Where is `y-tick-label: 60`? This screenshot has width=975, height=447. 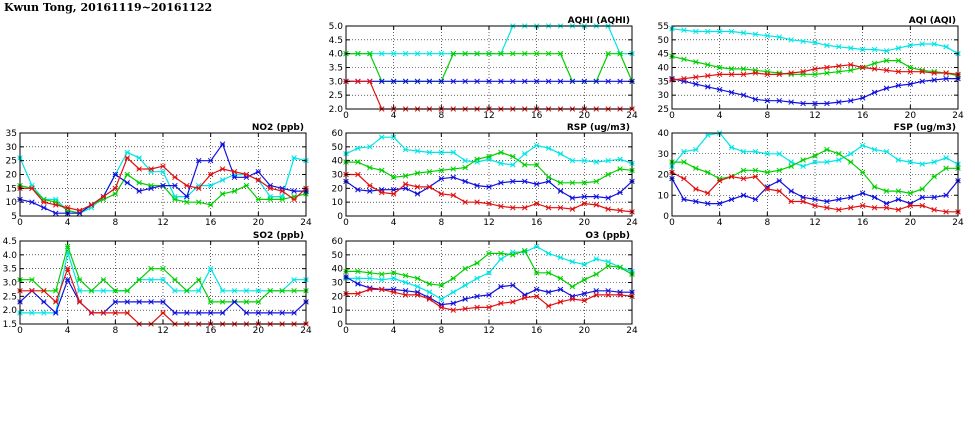 y-tick-label: 60 is located at coordinates (338, 134).